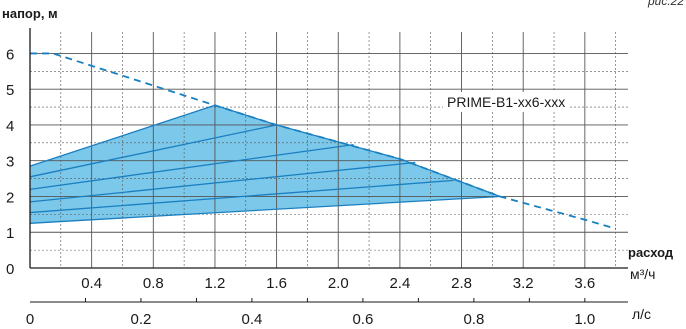  What do you see at coordinates (91, 283) in the screenshot?
I see `x-tick-label-m3h: 0.4` at bounding box center [91, 283].